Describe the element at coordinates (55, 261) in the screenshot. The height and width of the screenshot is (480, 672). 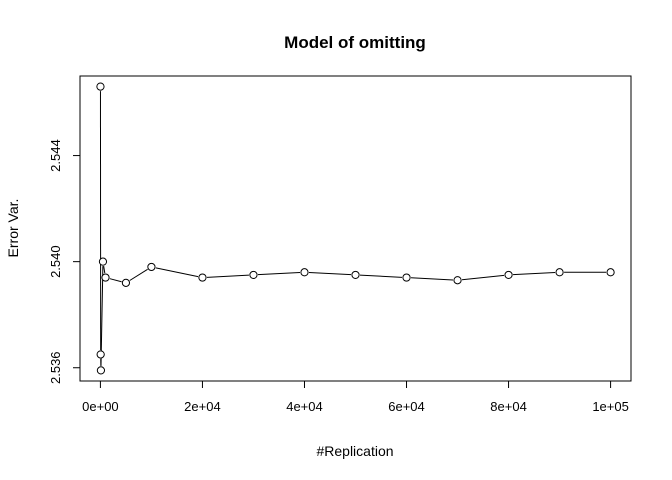
I see `y-tick-label: 2.540` at that location.